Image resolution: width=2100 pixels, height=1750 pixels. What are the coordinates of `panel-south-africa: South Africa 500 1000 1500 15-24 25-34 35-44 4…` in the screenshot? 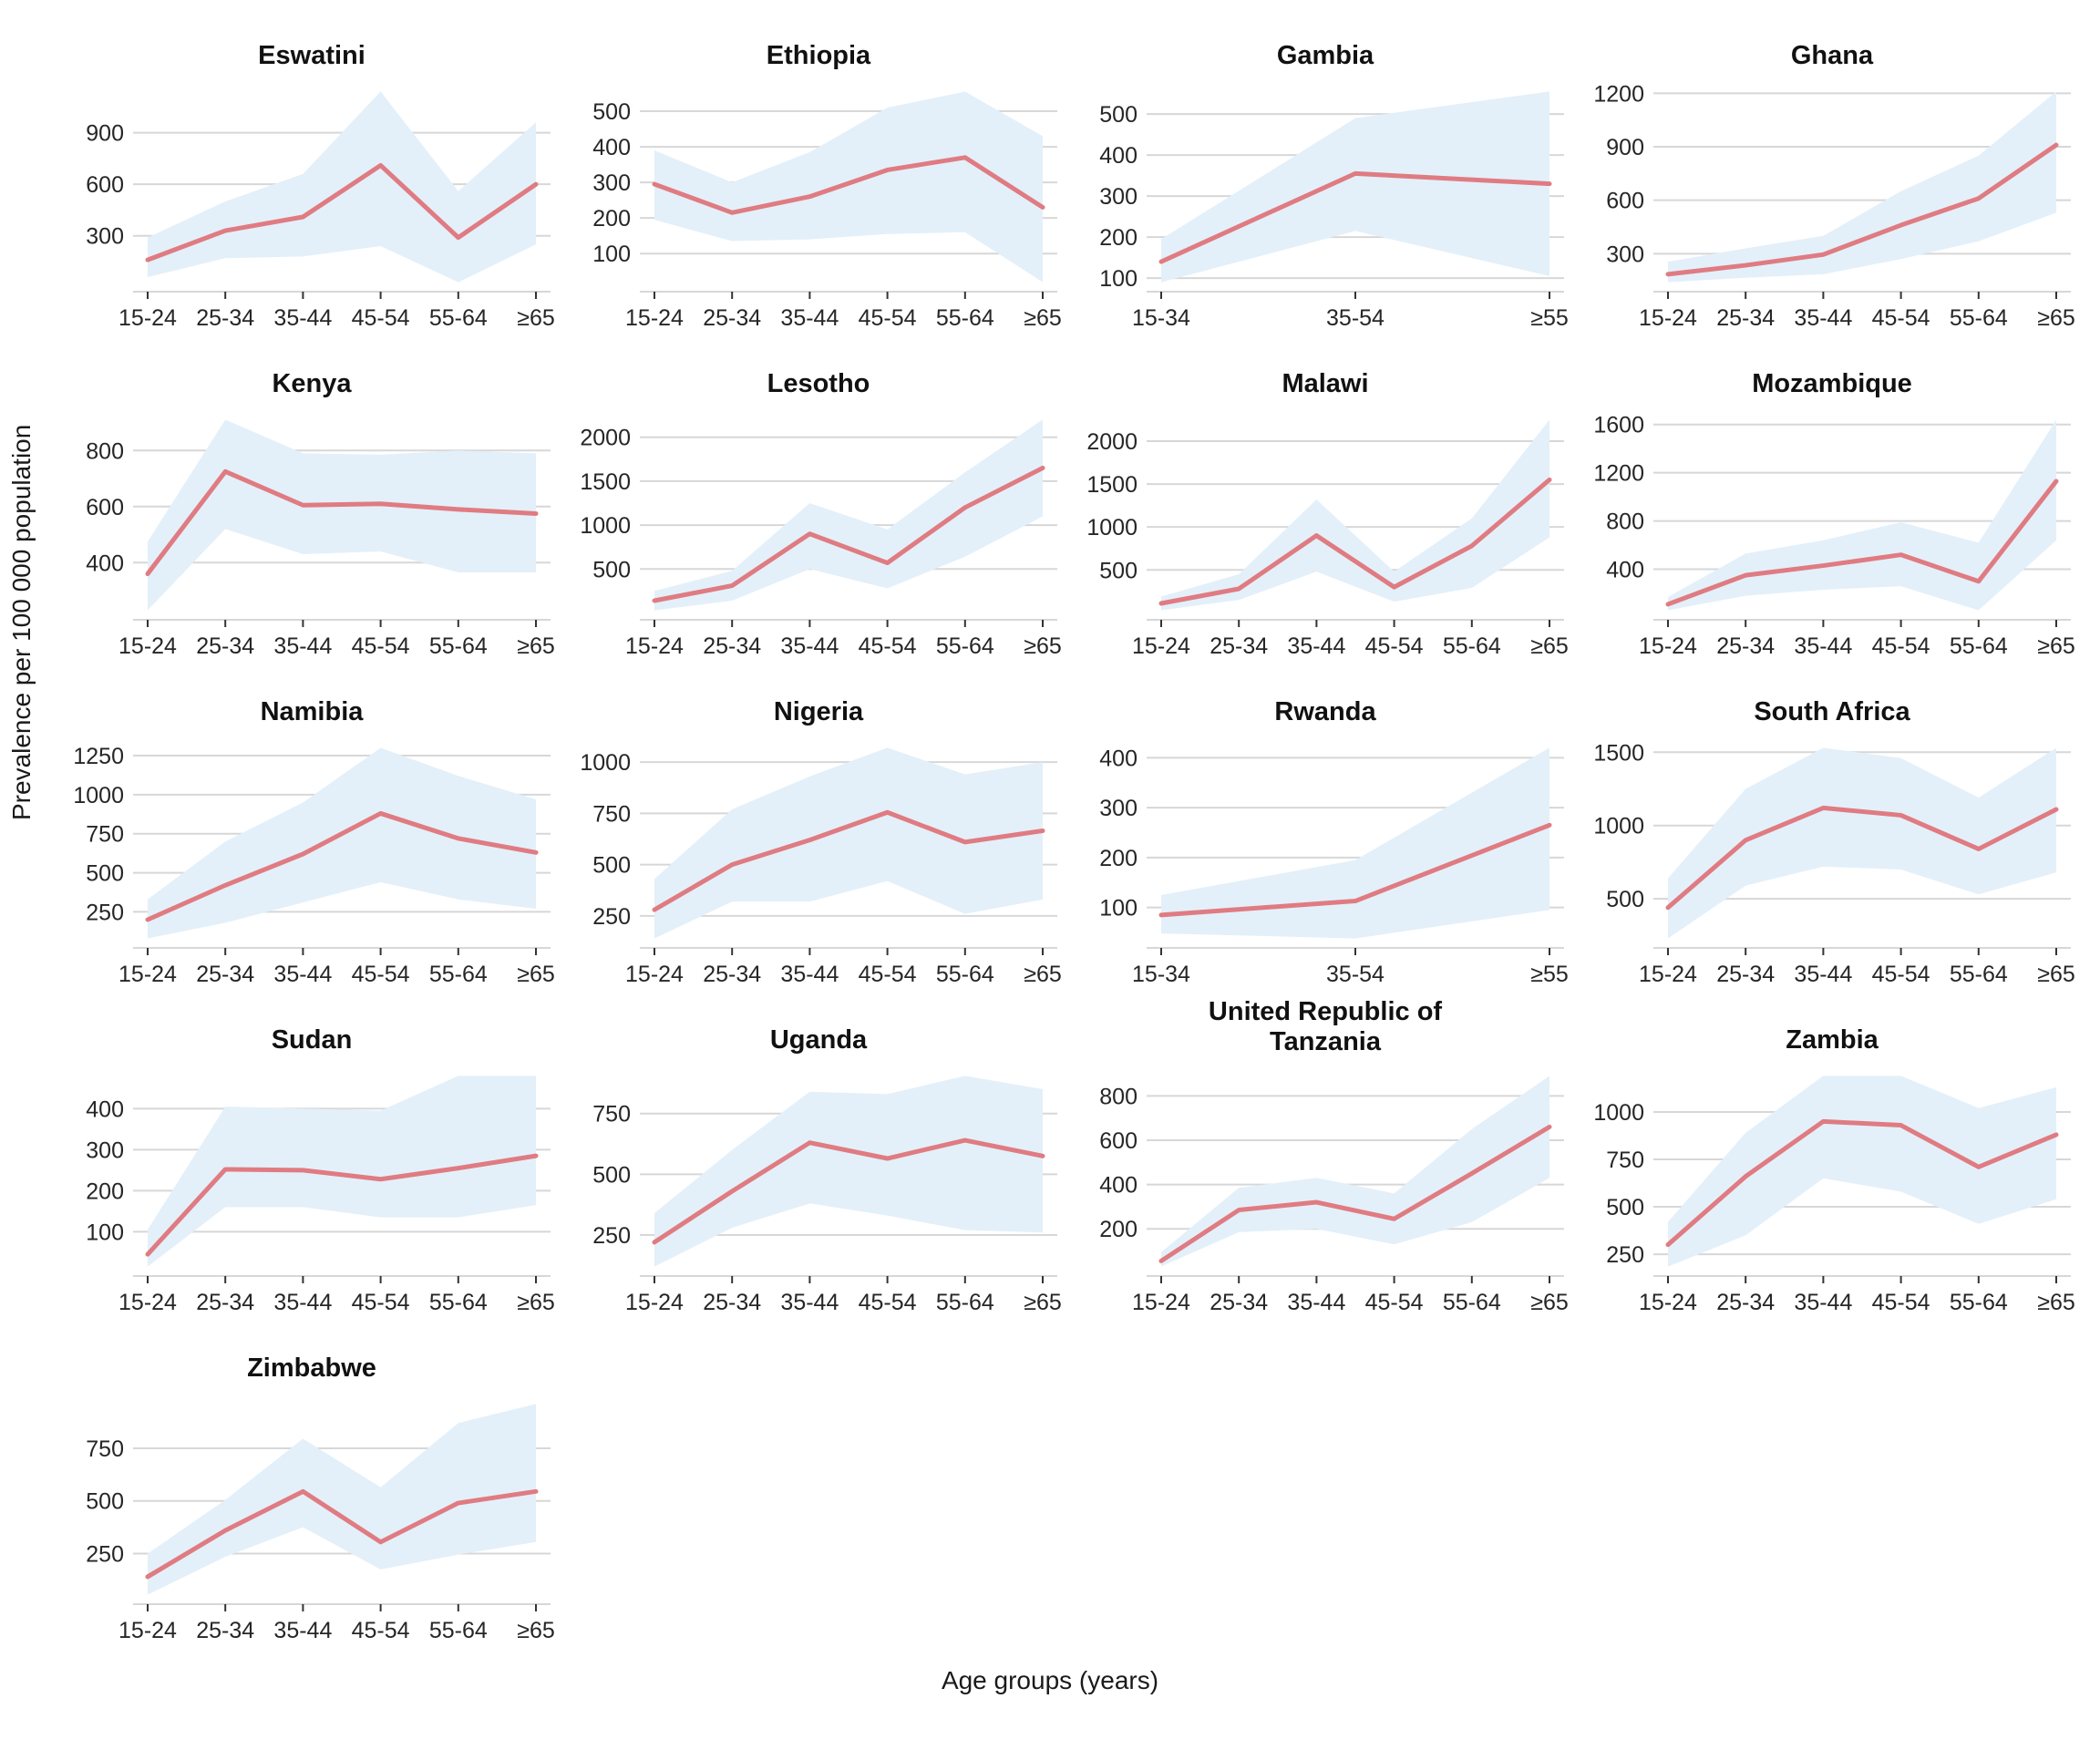 It's located at (1832, 831).